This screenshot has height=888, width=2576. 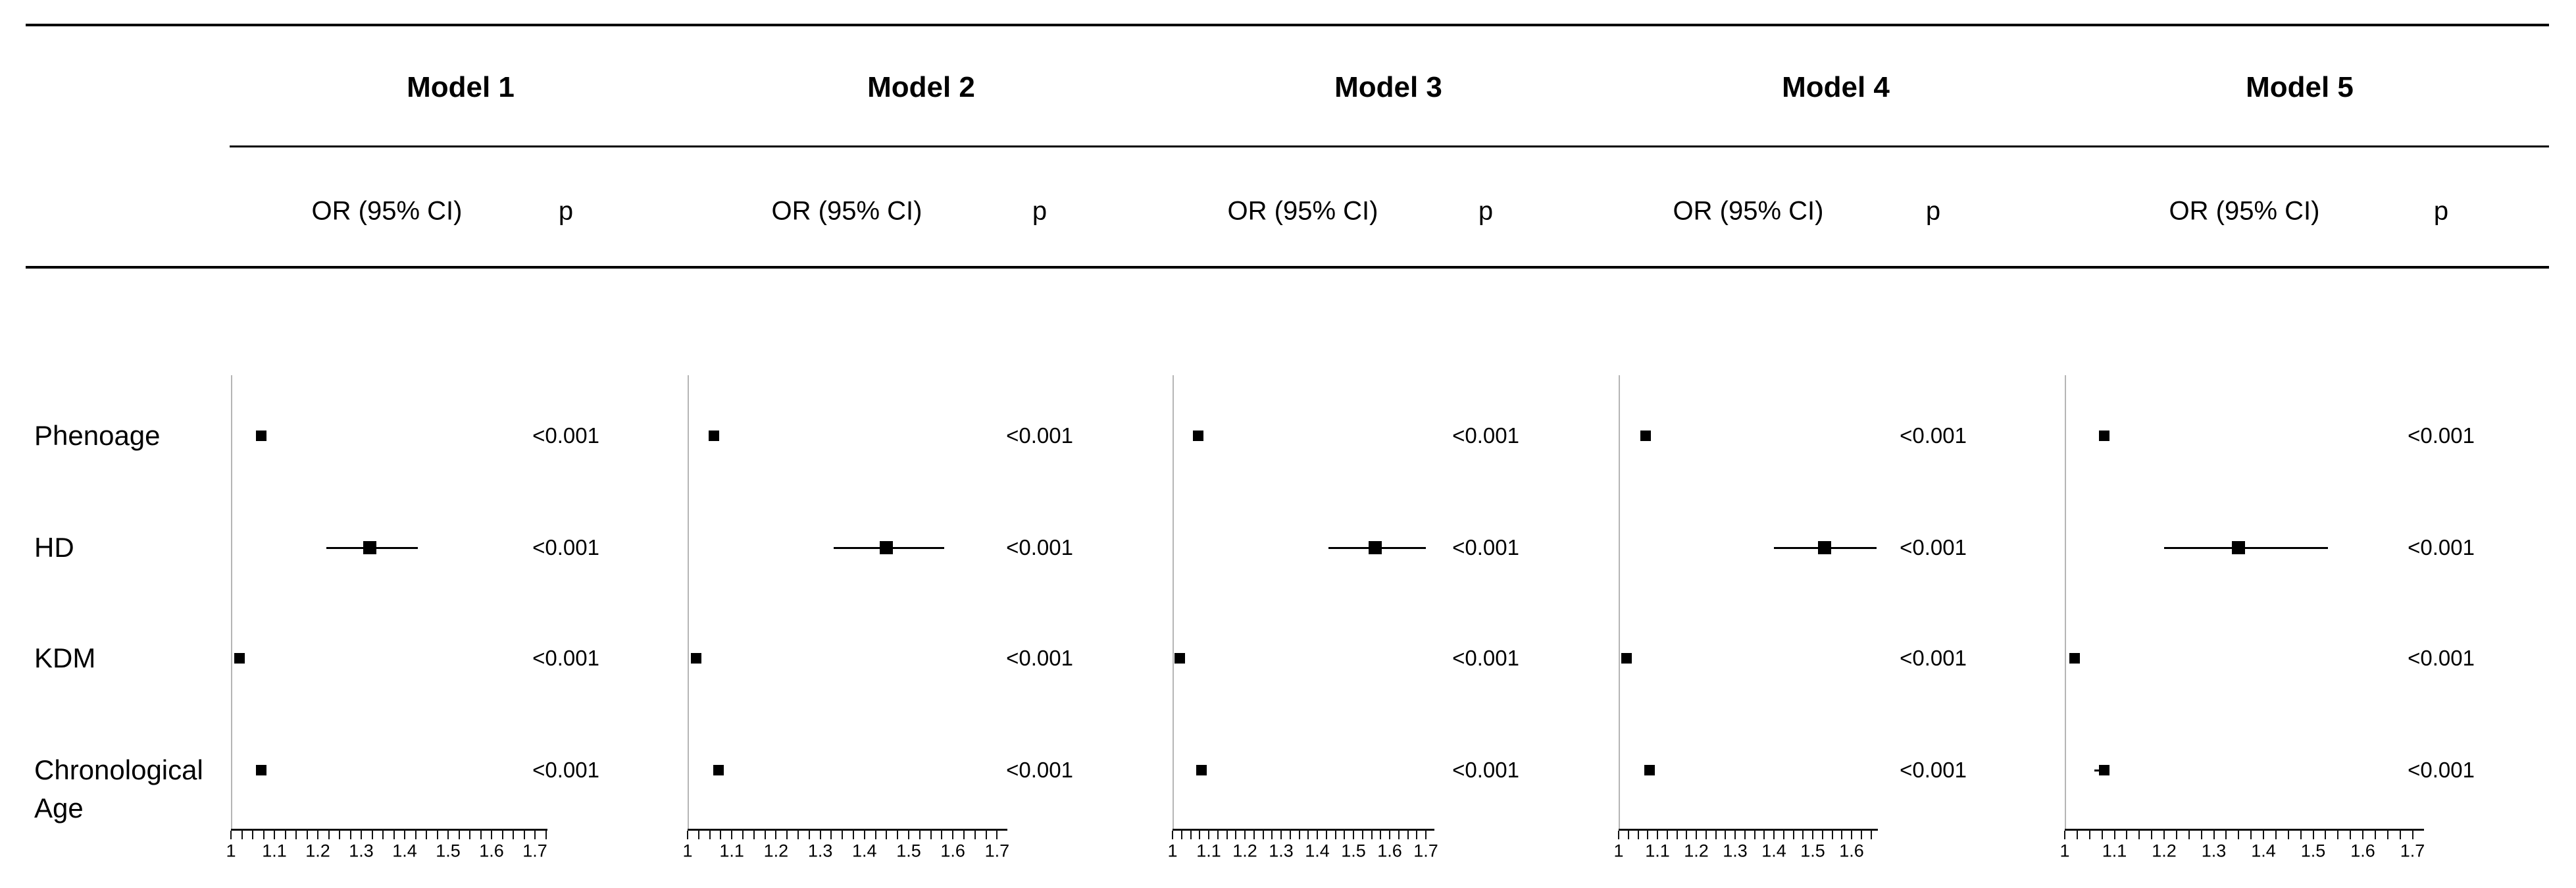 What do you see at coordinates (461, 87) in the screenshot?
I see `model-title: Model 1` at bounding box center [461, 87].